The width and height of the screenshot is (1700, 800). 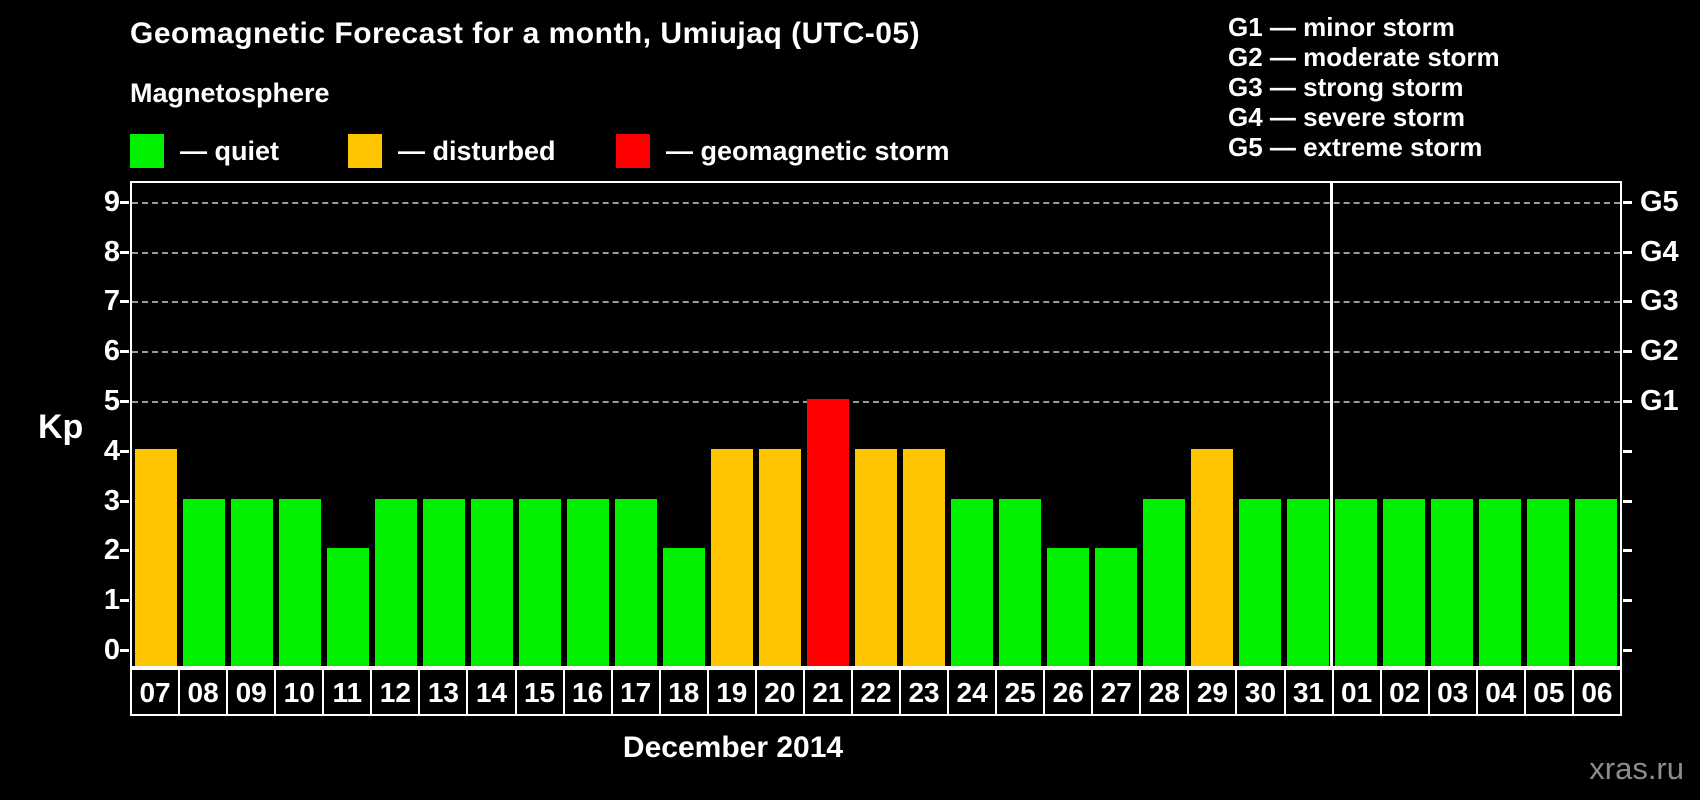 What do you see at coordinates (876, 202) in the screenshot?
I see `gridline-kp9` at bounding box center [876, 202].